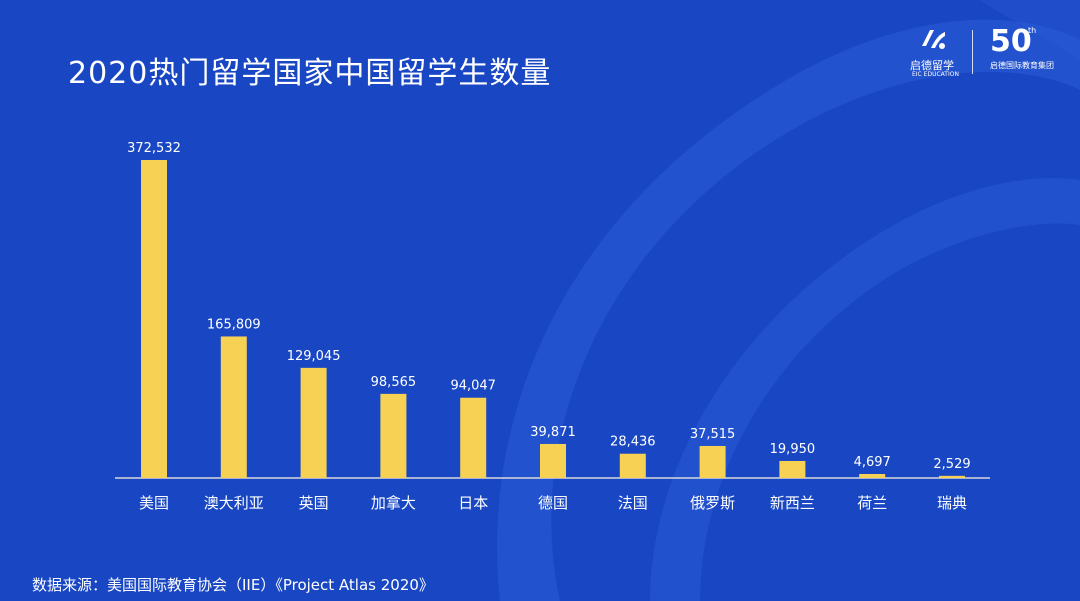 This screenshot has height=601, width=1080. I want to click on category-label: 瑞典, so click(952, 503).